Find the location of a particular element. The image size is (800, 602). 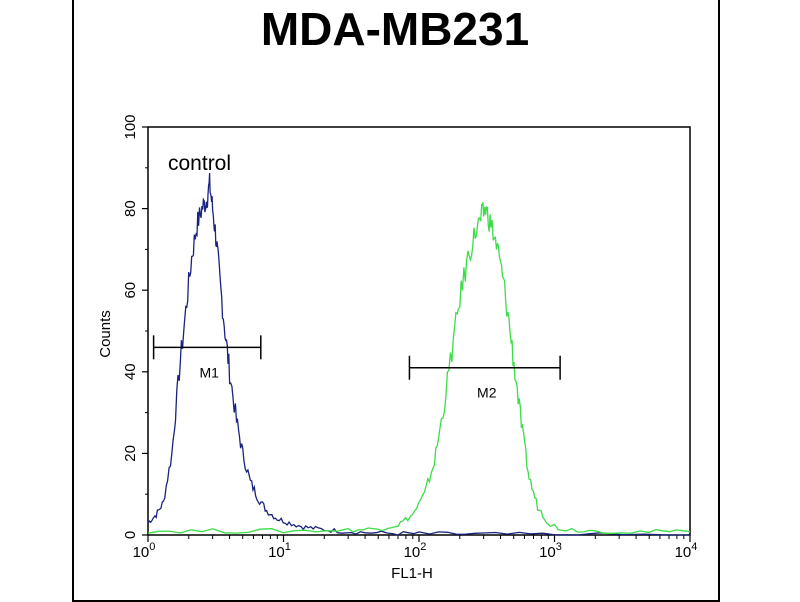

y-axis-label: Counts is located at coordinates (105, 334).